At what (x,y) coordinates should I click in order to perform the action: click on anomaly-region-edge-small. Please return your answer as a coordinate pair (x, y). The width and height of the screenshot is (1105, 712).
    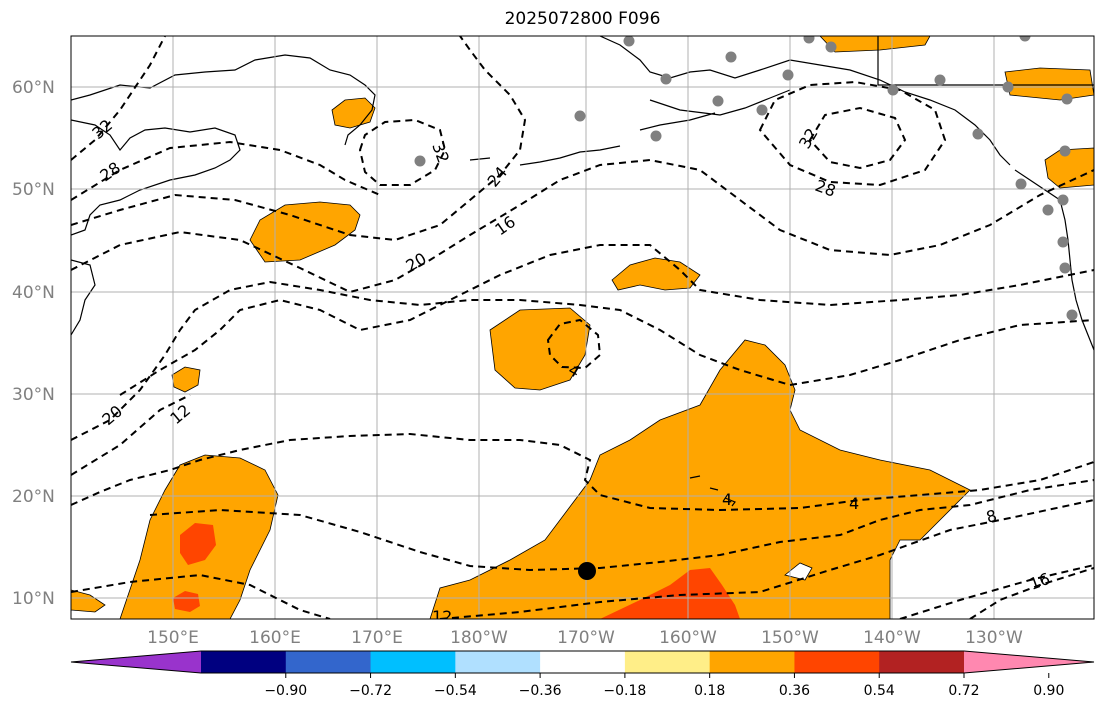
    Looking at the image, I should click on (88, 601).